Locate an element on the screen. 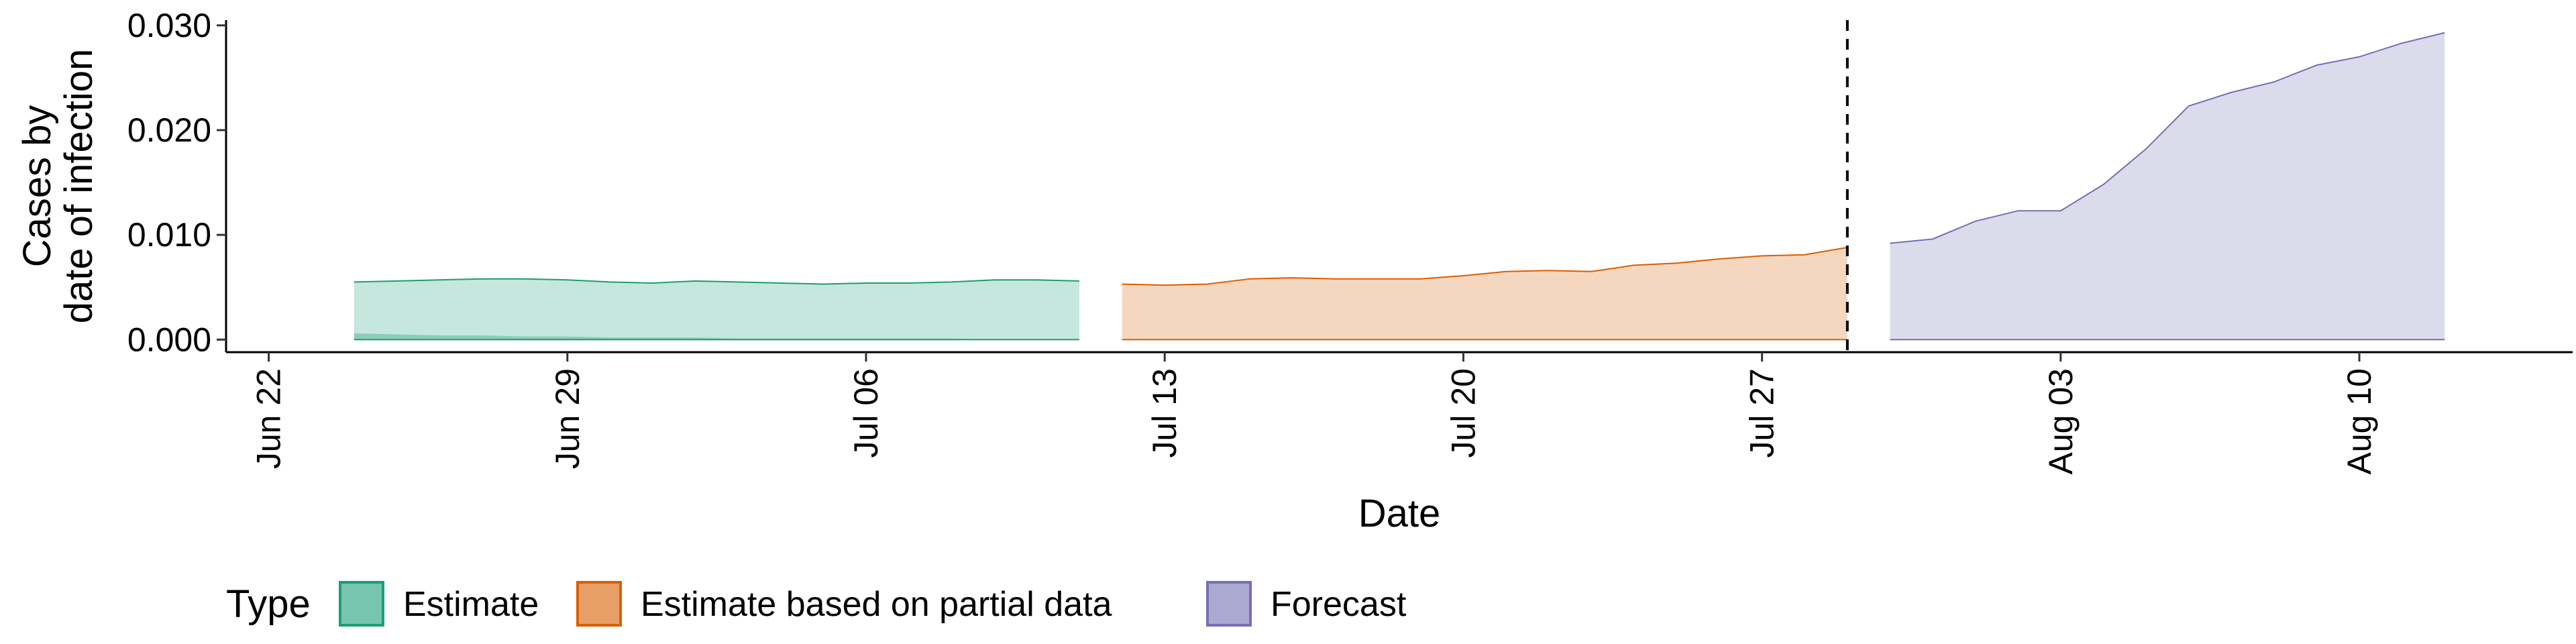  upper-line-estimate is located at coordinates (717, 281).